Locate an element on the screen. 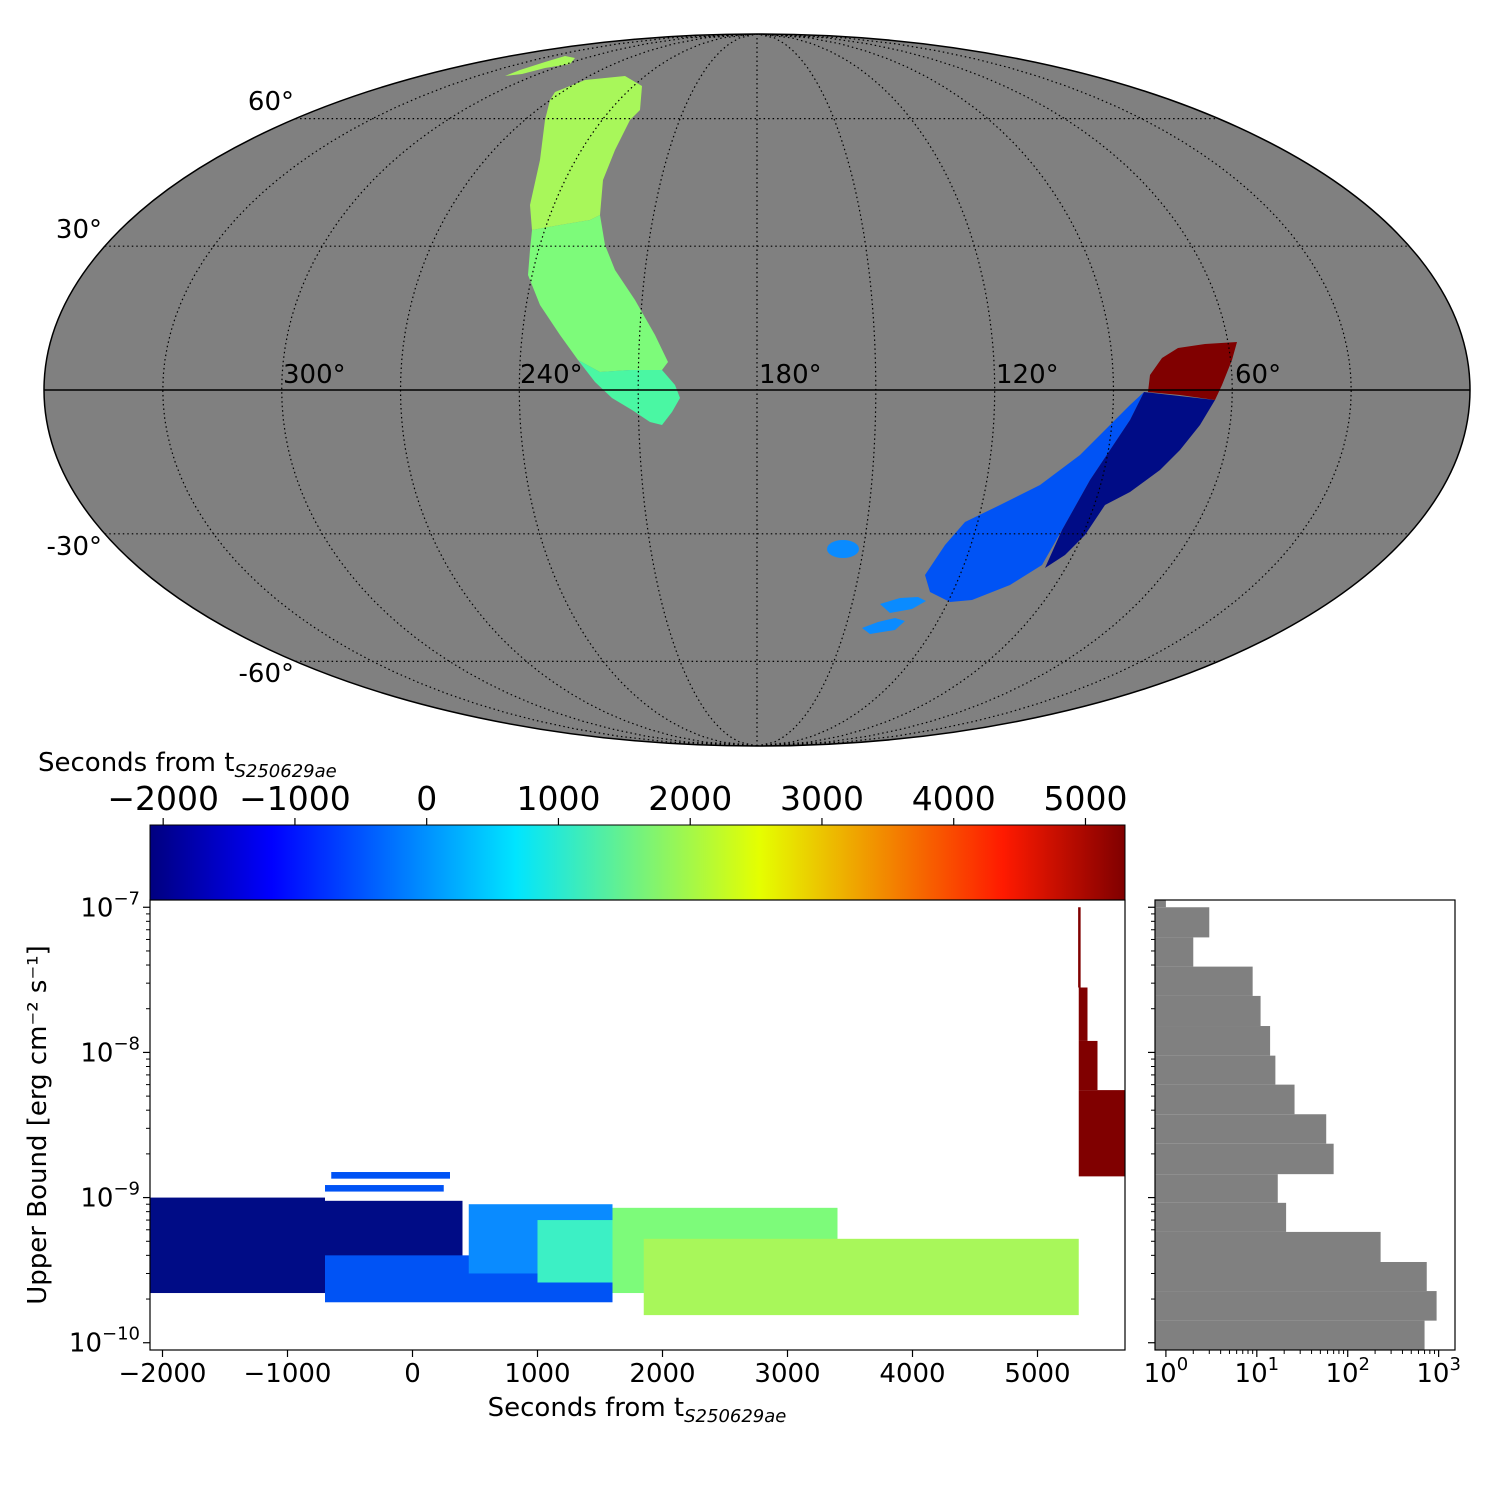  colorbar-tick-label: 4000 is located at coordinates (954, 798).